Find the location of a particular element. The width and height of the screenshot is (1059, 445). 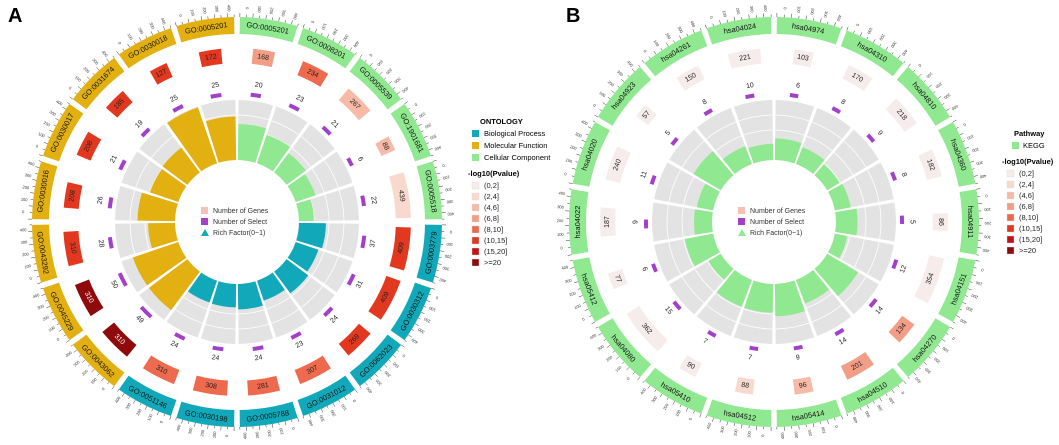

pathway-legend-title: Pathway is located at coordinates (1029, 133).